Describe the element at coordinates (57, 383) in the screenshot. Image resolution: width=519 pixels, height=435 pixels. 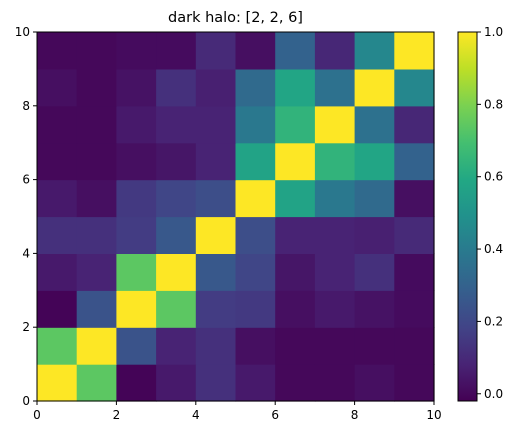
I see `heatmap-cell-r0-c0` at that location.